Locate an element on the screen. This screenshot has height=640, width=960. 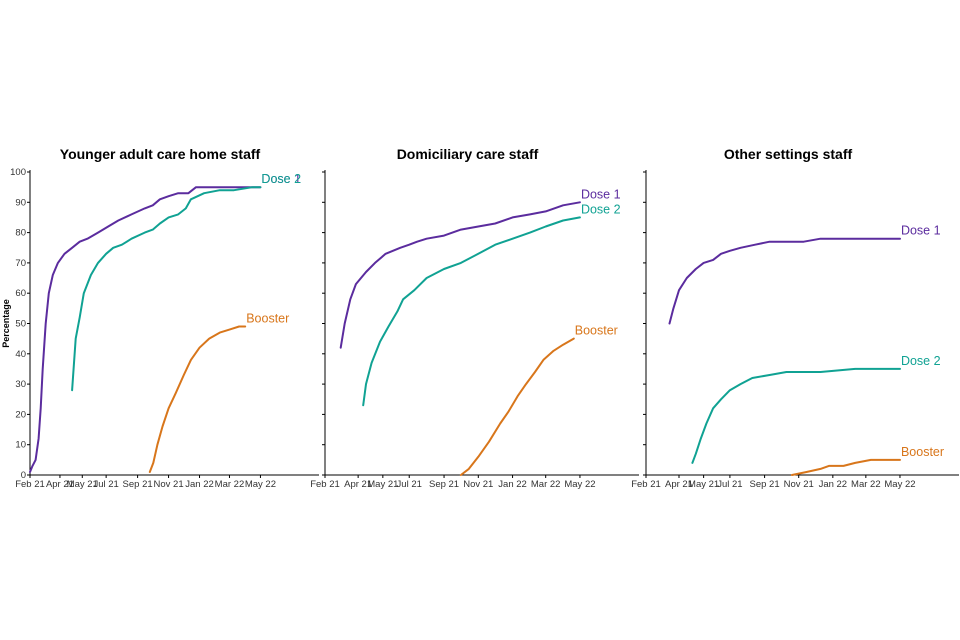
y-tick-label: 40 is located at coordinates (20, 354).